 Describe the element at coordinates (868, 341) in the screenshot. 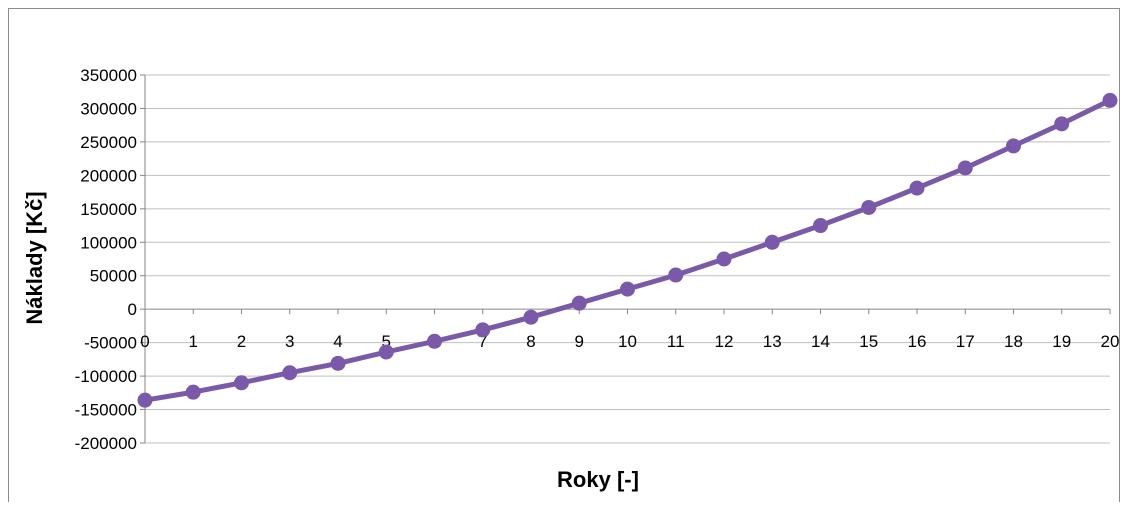

I see `x-tick-label: 15` at that location.